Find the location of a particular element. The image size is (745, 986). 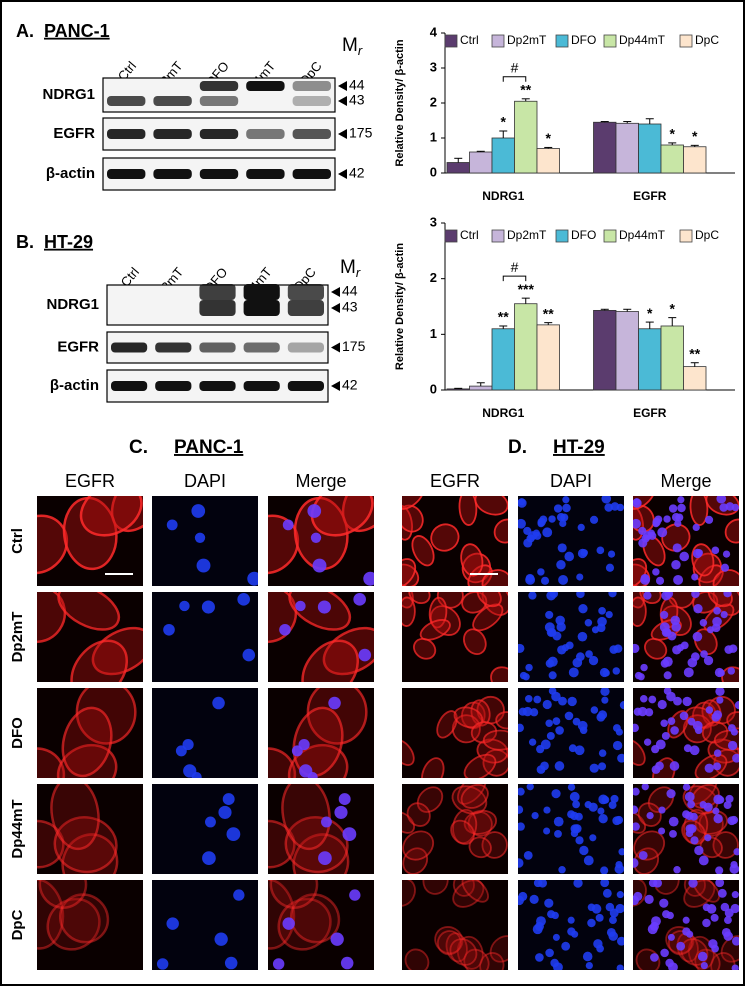

marker-arrow is located at coordinates (342, 86).